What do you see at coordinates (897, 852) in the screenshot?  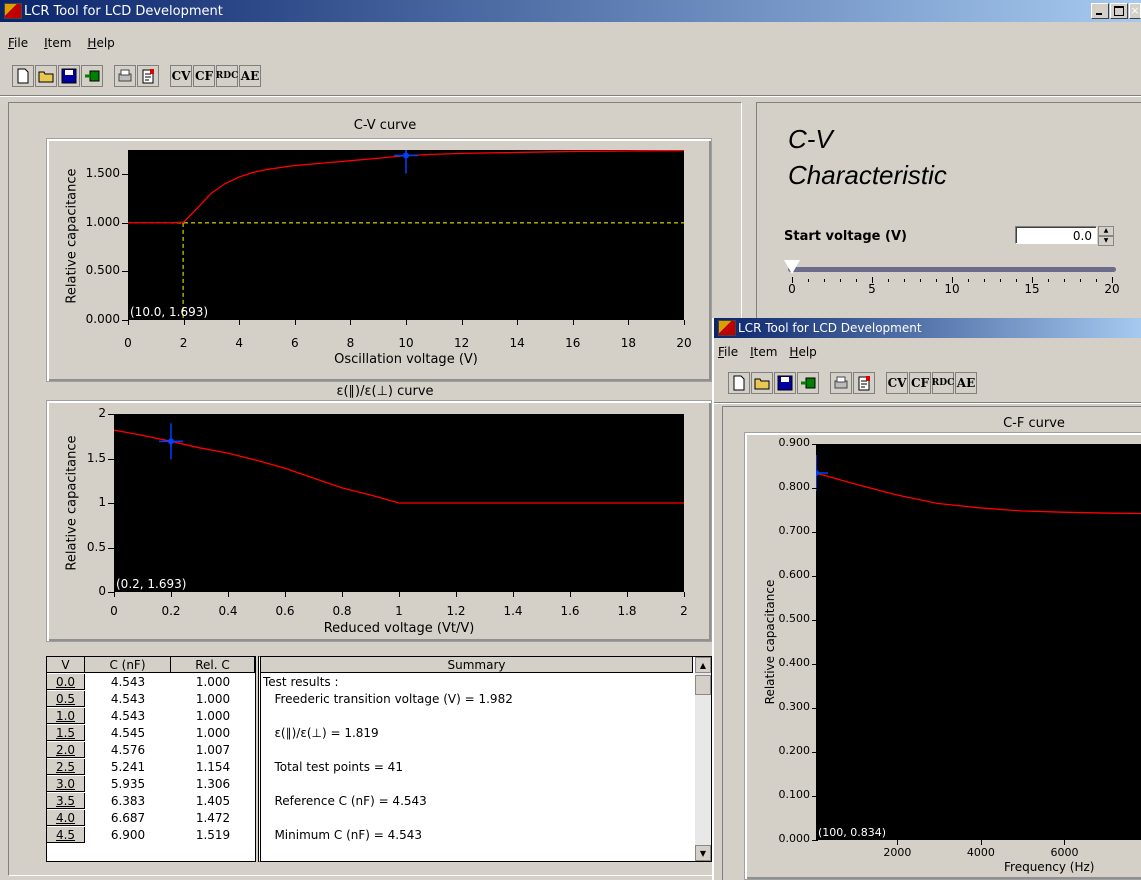 I see `x-tick-label: 2000` at bounding box center [897, 852].